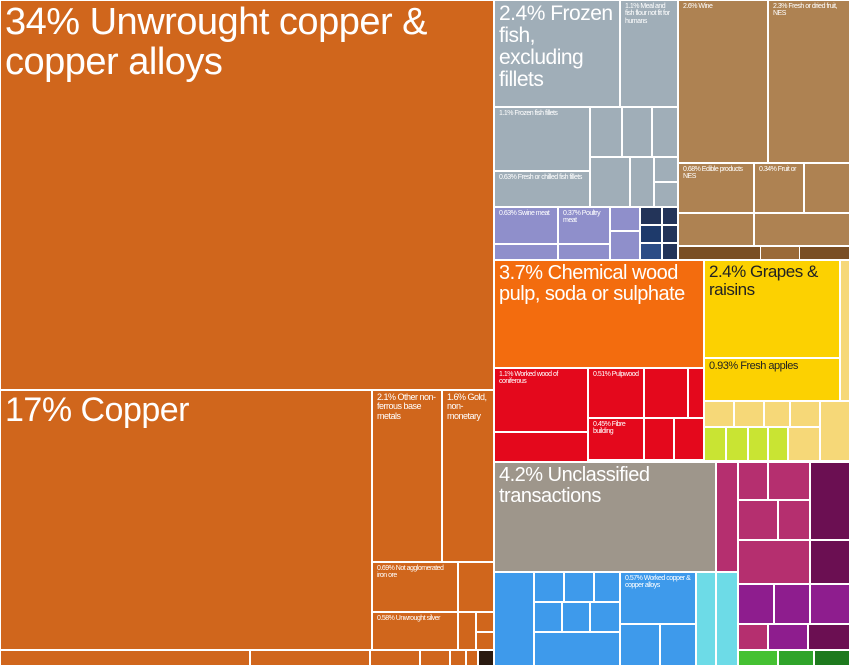 The height and width of the screenshot is (666, 850). Describe the element at coordinates (524, 213) in the screenshot. I see `treemap-label-swine-meat: 0.63% Swine meat` at that location.